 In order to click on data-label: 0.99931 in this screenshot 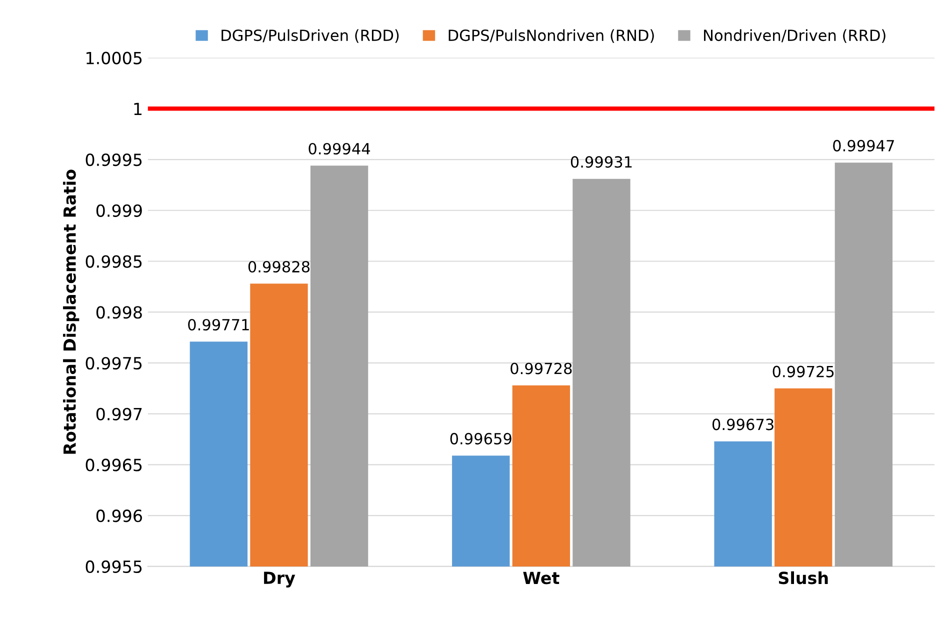, I will do `click(601, 162)`.